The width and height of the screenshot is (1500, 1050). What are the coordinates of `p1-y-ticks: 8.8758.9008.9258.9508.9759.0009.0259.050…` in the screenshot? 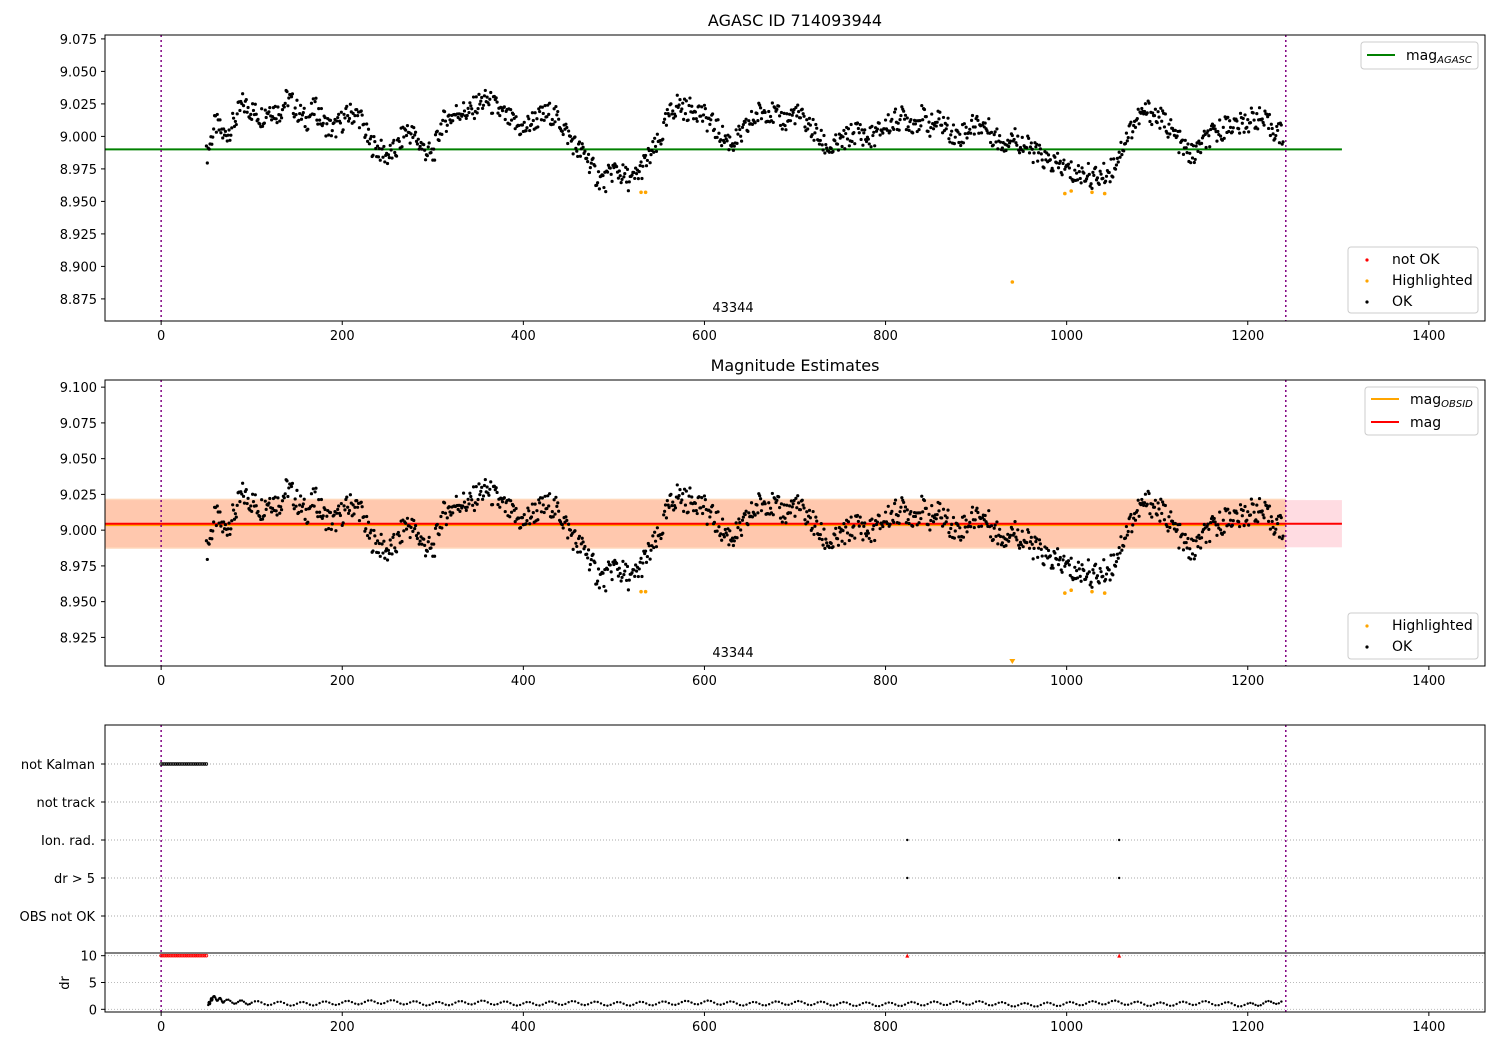 It's located at (82, 170).